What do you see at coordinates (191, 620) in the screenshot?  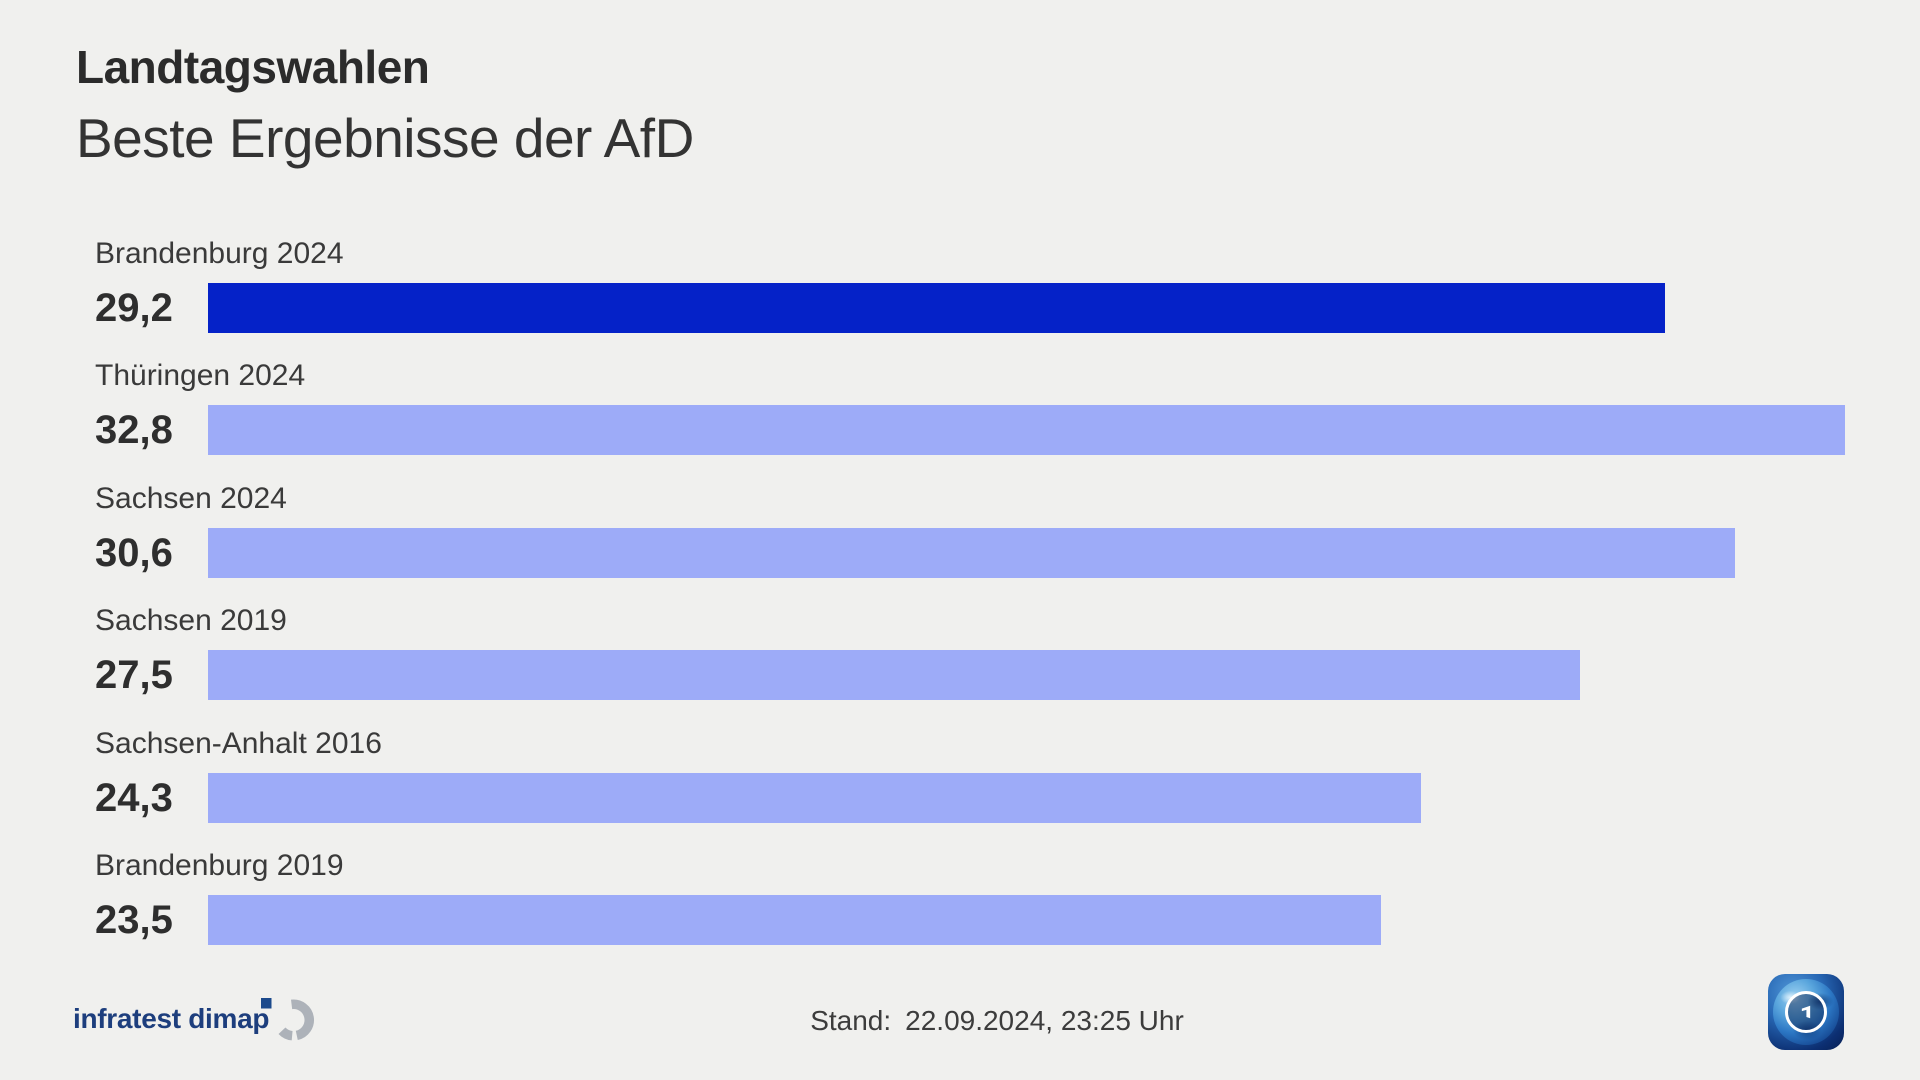 I see `category-label: Sachsen 2019` at bounding box center [191, 620].